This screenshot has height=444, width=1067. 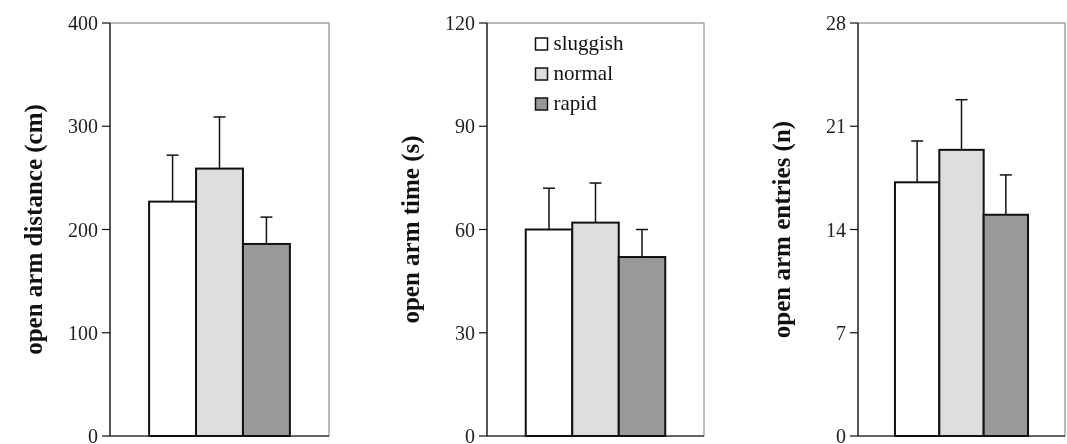 I want to click on y-tick-label: 400, so click(x=83, y=23).